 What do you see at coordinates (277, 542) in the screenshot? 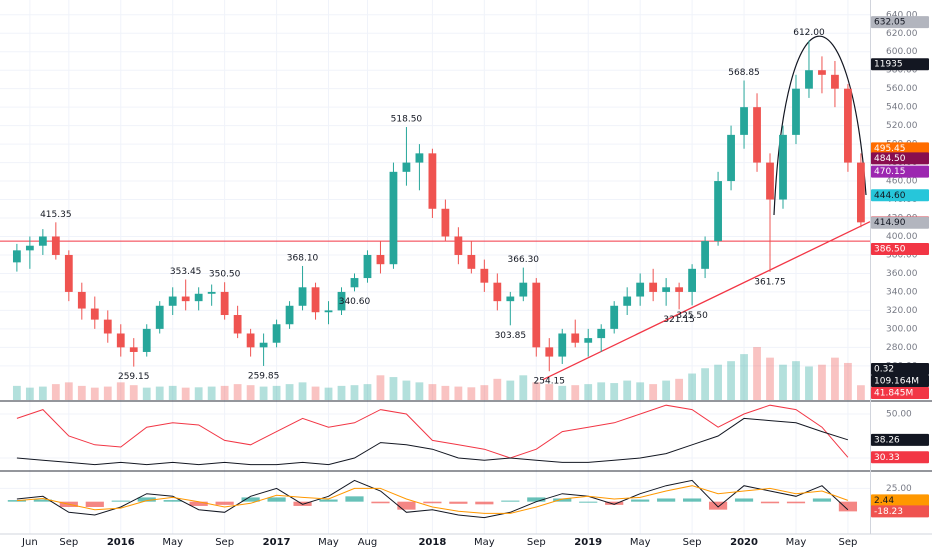
I see `x-tick-label: 2017` at bounding box center [277, 542].